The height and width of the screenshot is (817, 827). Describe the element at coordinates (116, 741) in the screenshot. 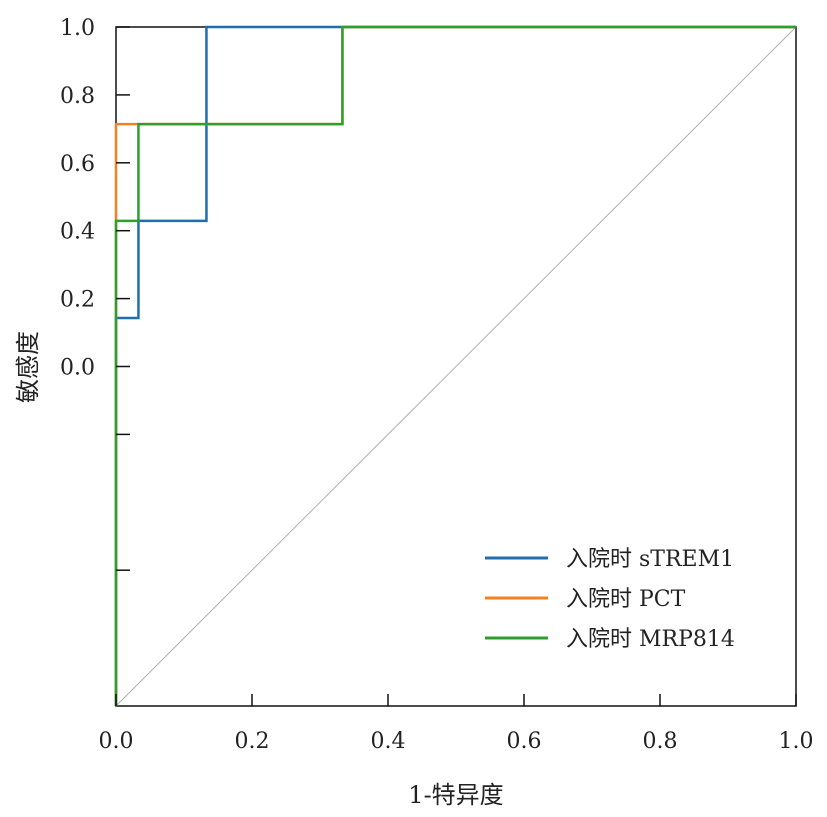

I see `x-tick-label: 0.0` at that location.